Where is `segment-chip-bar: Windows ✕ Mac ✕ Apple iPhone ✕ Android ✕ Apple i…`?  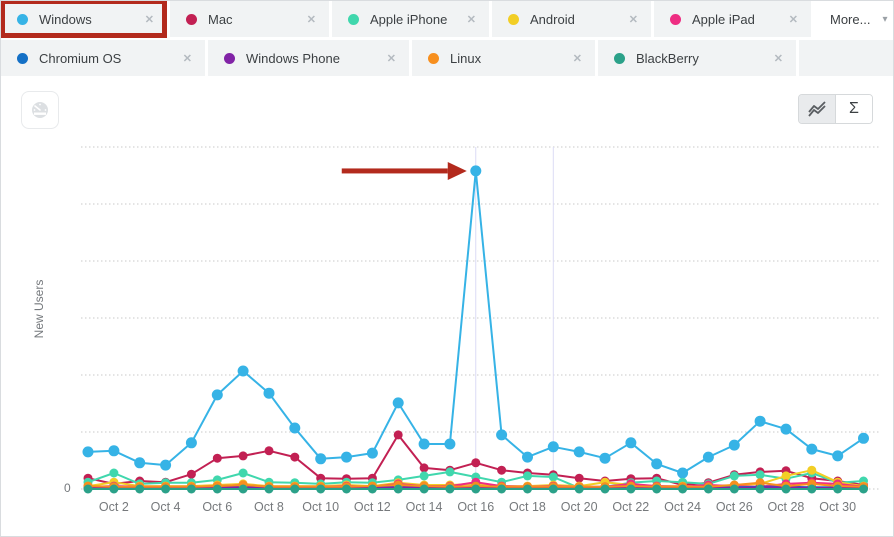 segment-chip-bar: Windows ✕ Mac ✕ Apple iPhone ✕ Android ✕ Apple i… is located at coordinates (447, 38).